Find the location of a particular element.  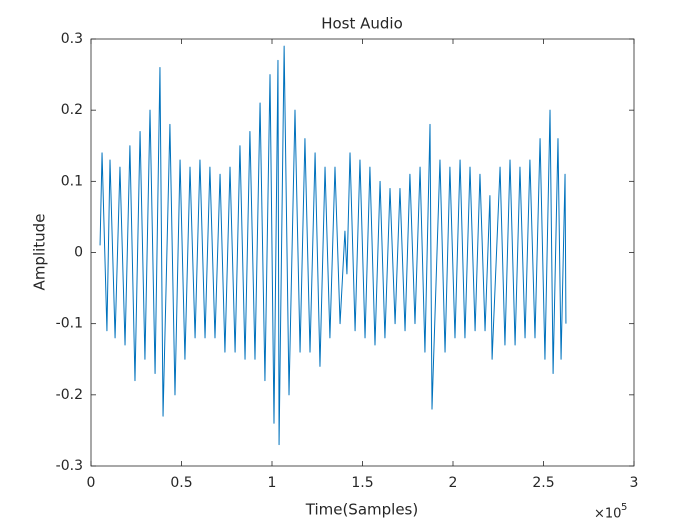

x-exponent-power: 5 is located at coordinates (624, 507).